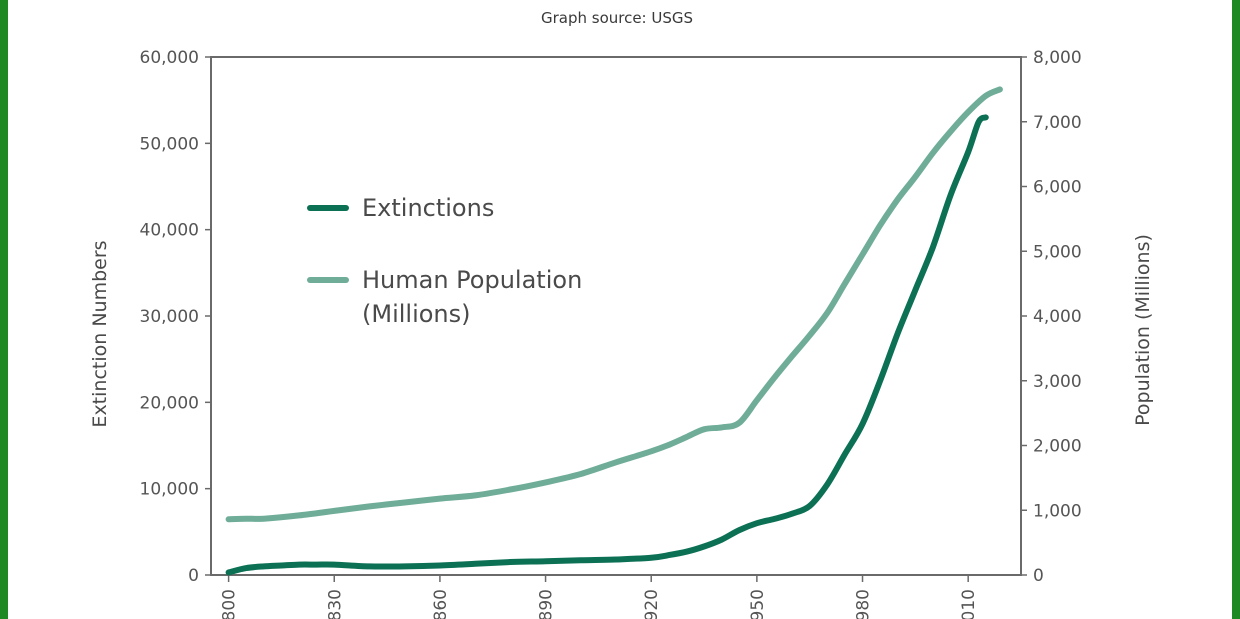  Describe the element at coordinates (1057, 58) in the screenshot. I see `right-tick-label: 8,000` at that location.